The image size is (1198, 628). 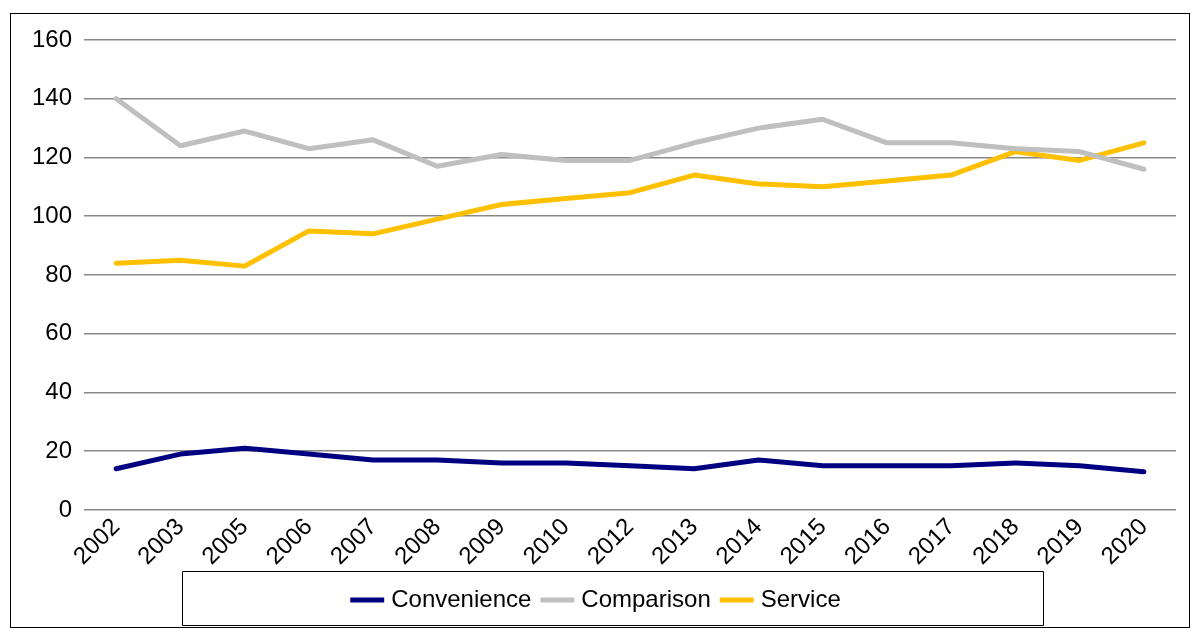 What do you see at coordinates (461, 598) in the screenshot?
I see `legend-label: Convenience` at bounding box center [461, 598].